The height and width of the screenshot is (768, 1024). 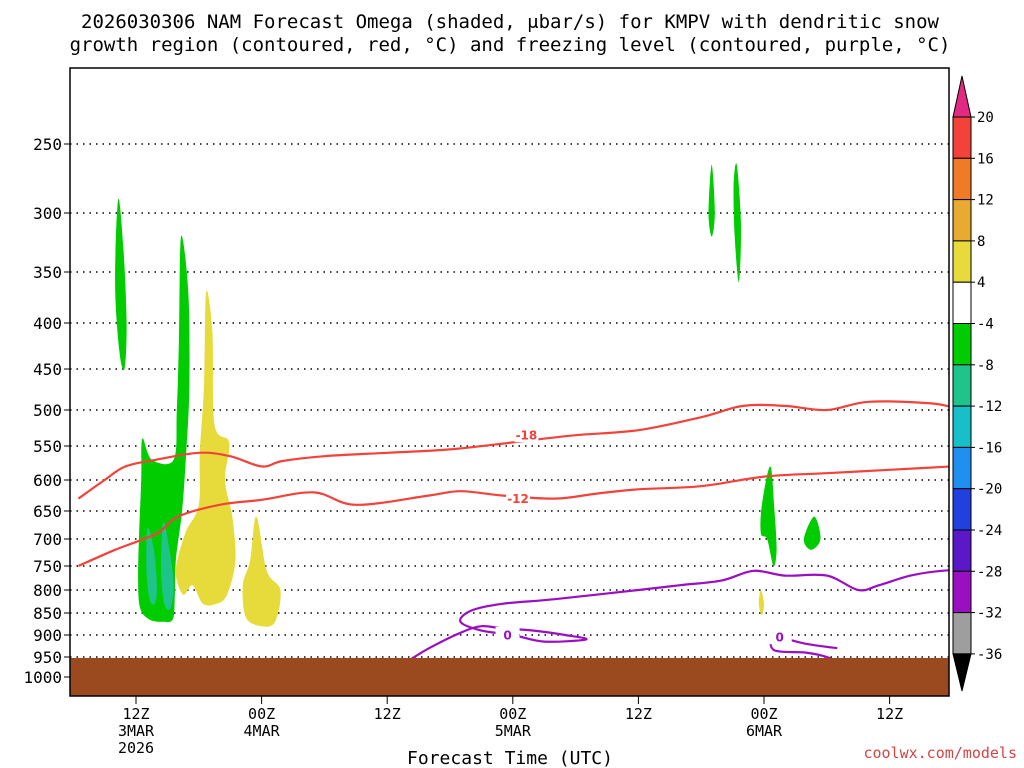 What do you see at coordinates (47, 590) in the screenshot?
I see `y-tick-label-800: 800` at bounding box center [47, 590].